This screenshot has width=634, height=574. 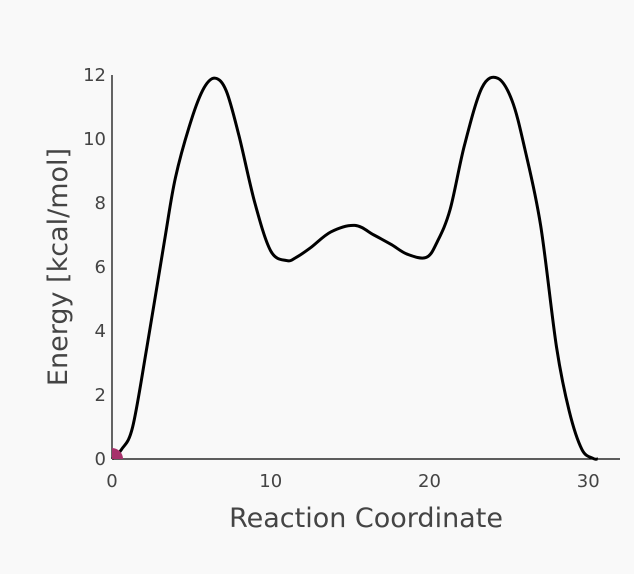 What do you see at coordinates (111, 481) in the screenshot?
I see `x-tick-label: 0` at bounding box center [111, 481].